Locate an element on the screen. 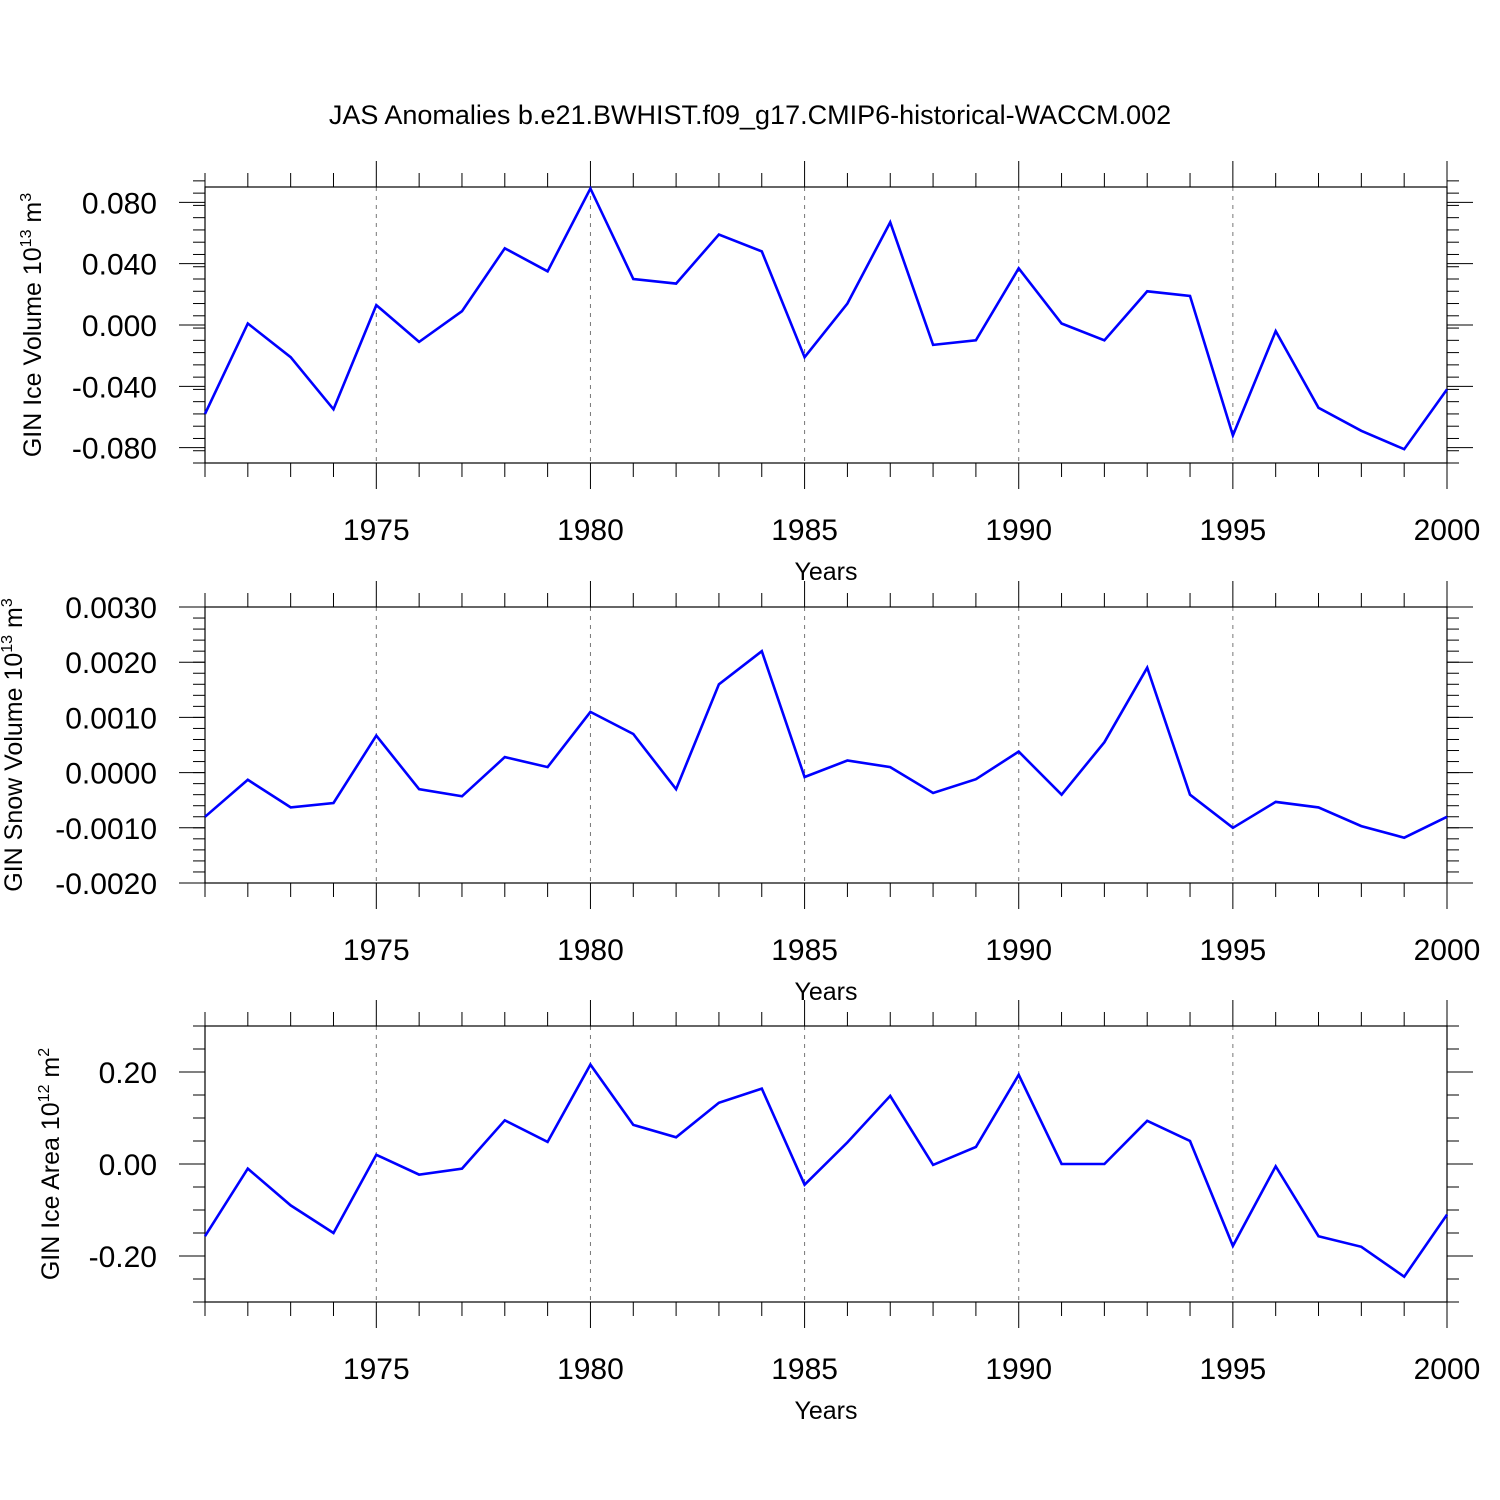 The height and width of the screenshot is (1500, 1500). y-tick-label: 0.0000 is located at coordinates (111, 774).